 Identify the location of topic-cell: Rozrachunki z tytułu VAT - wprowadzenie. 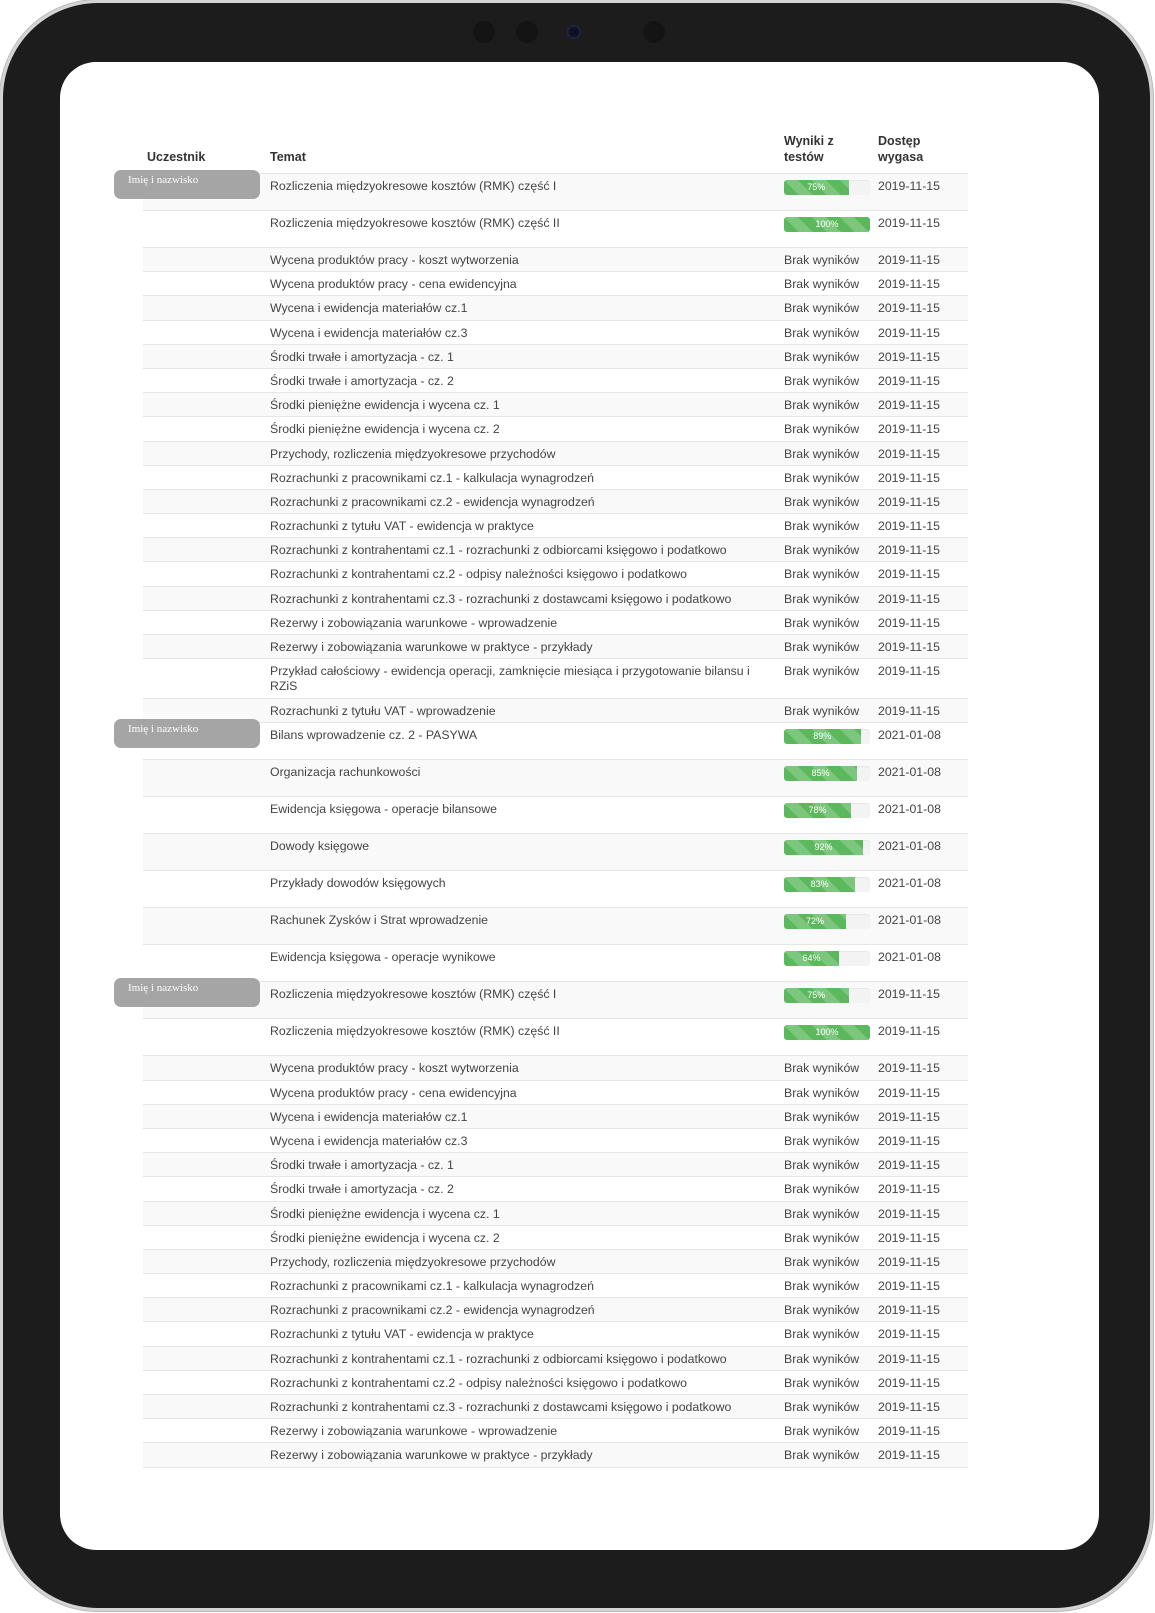
(383, 711).